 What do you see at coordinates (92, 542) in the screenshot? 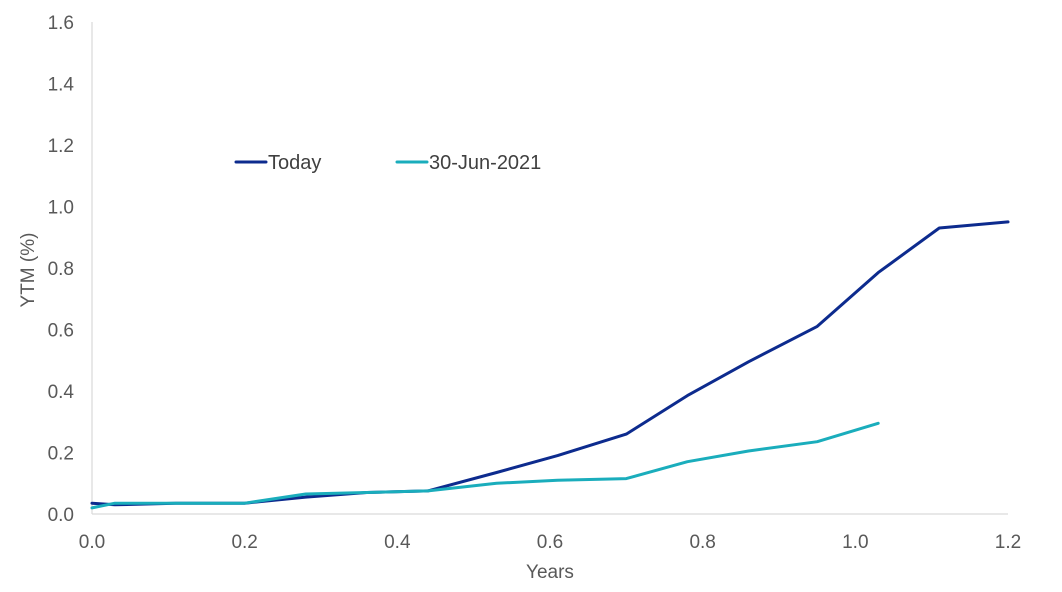
I see `x-tick-label: 0.0` at bounding box center [92, 542].